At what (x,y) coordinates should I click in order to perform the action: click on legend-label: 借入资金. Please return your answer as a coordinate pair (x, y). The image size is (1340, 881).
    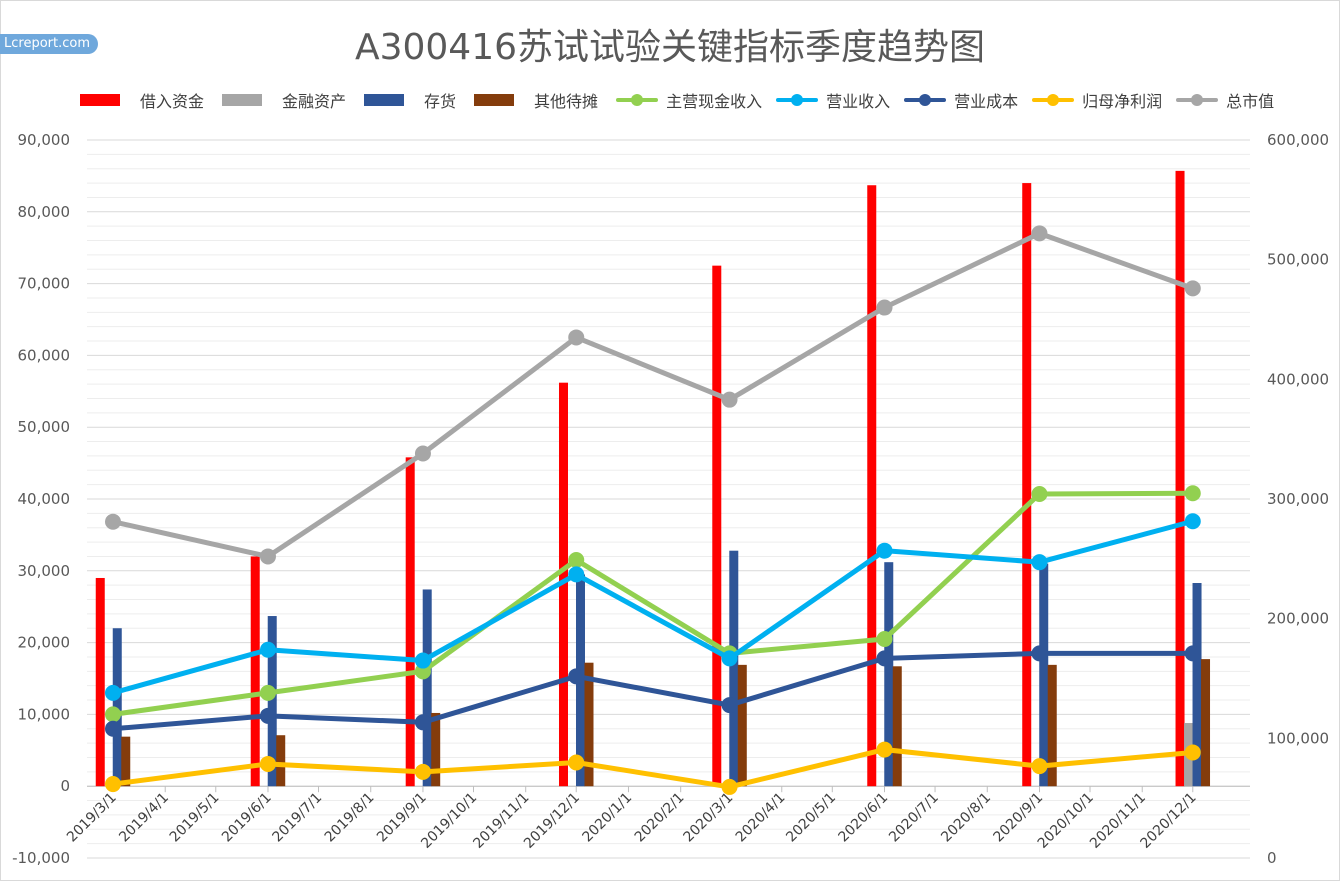
    Looking at the image, I should click on (172, 101).